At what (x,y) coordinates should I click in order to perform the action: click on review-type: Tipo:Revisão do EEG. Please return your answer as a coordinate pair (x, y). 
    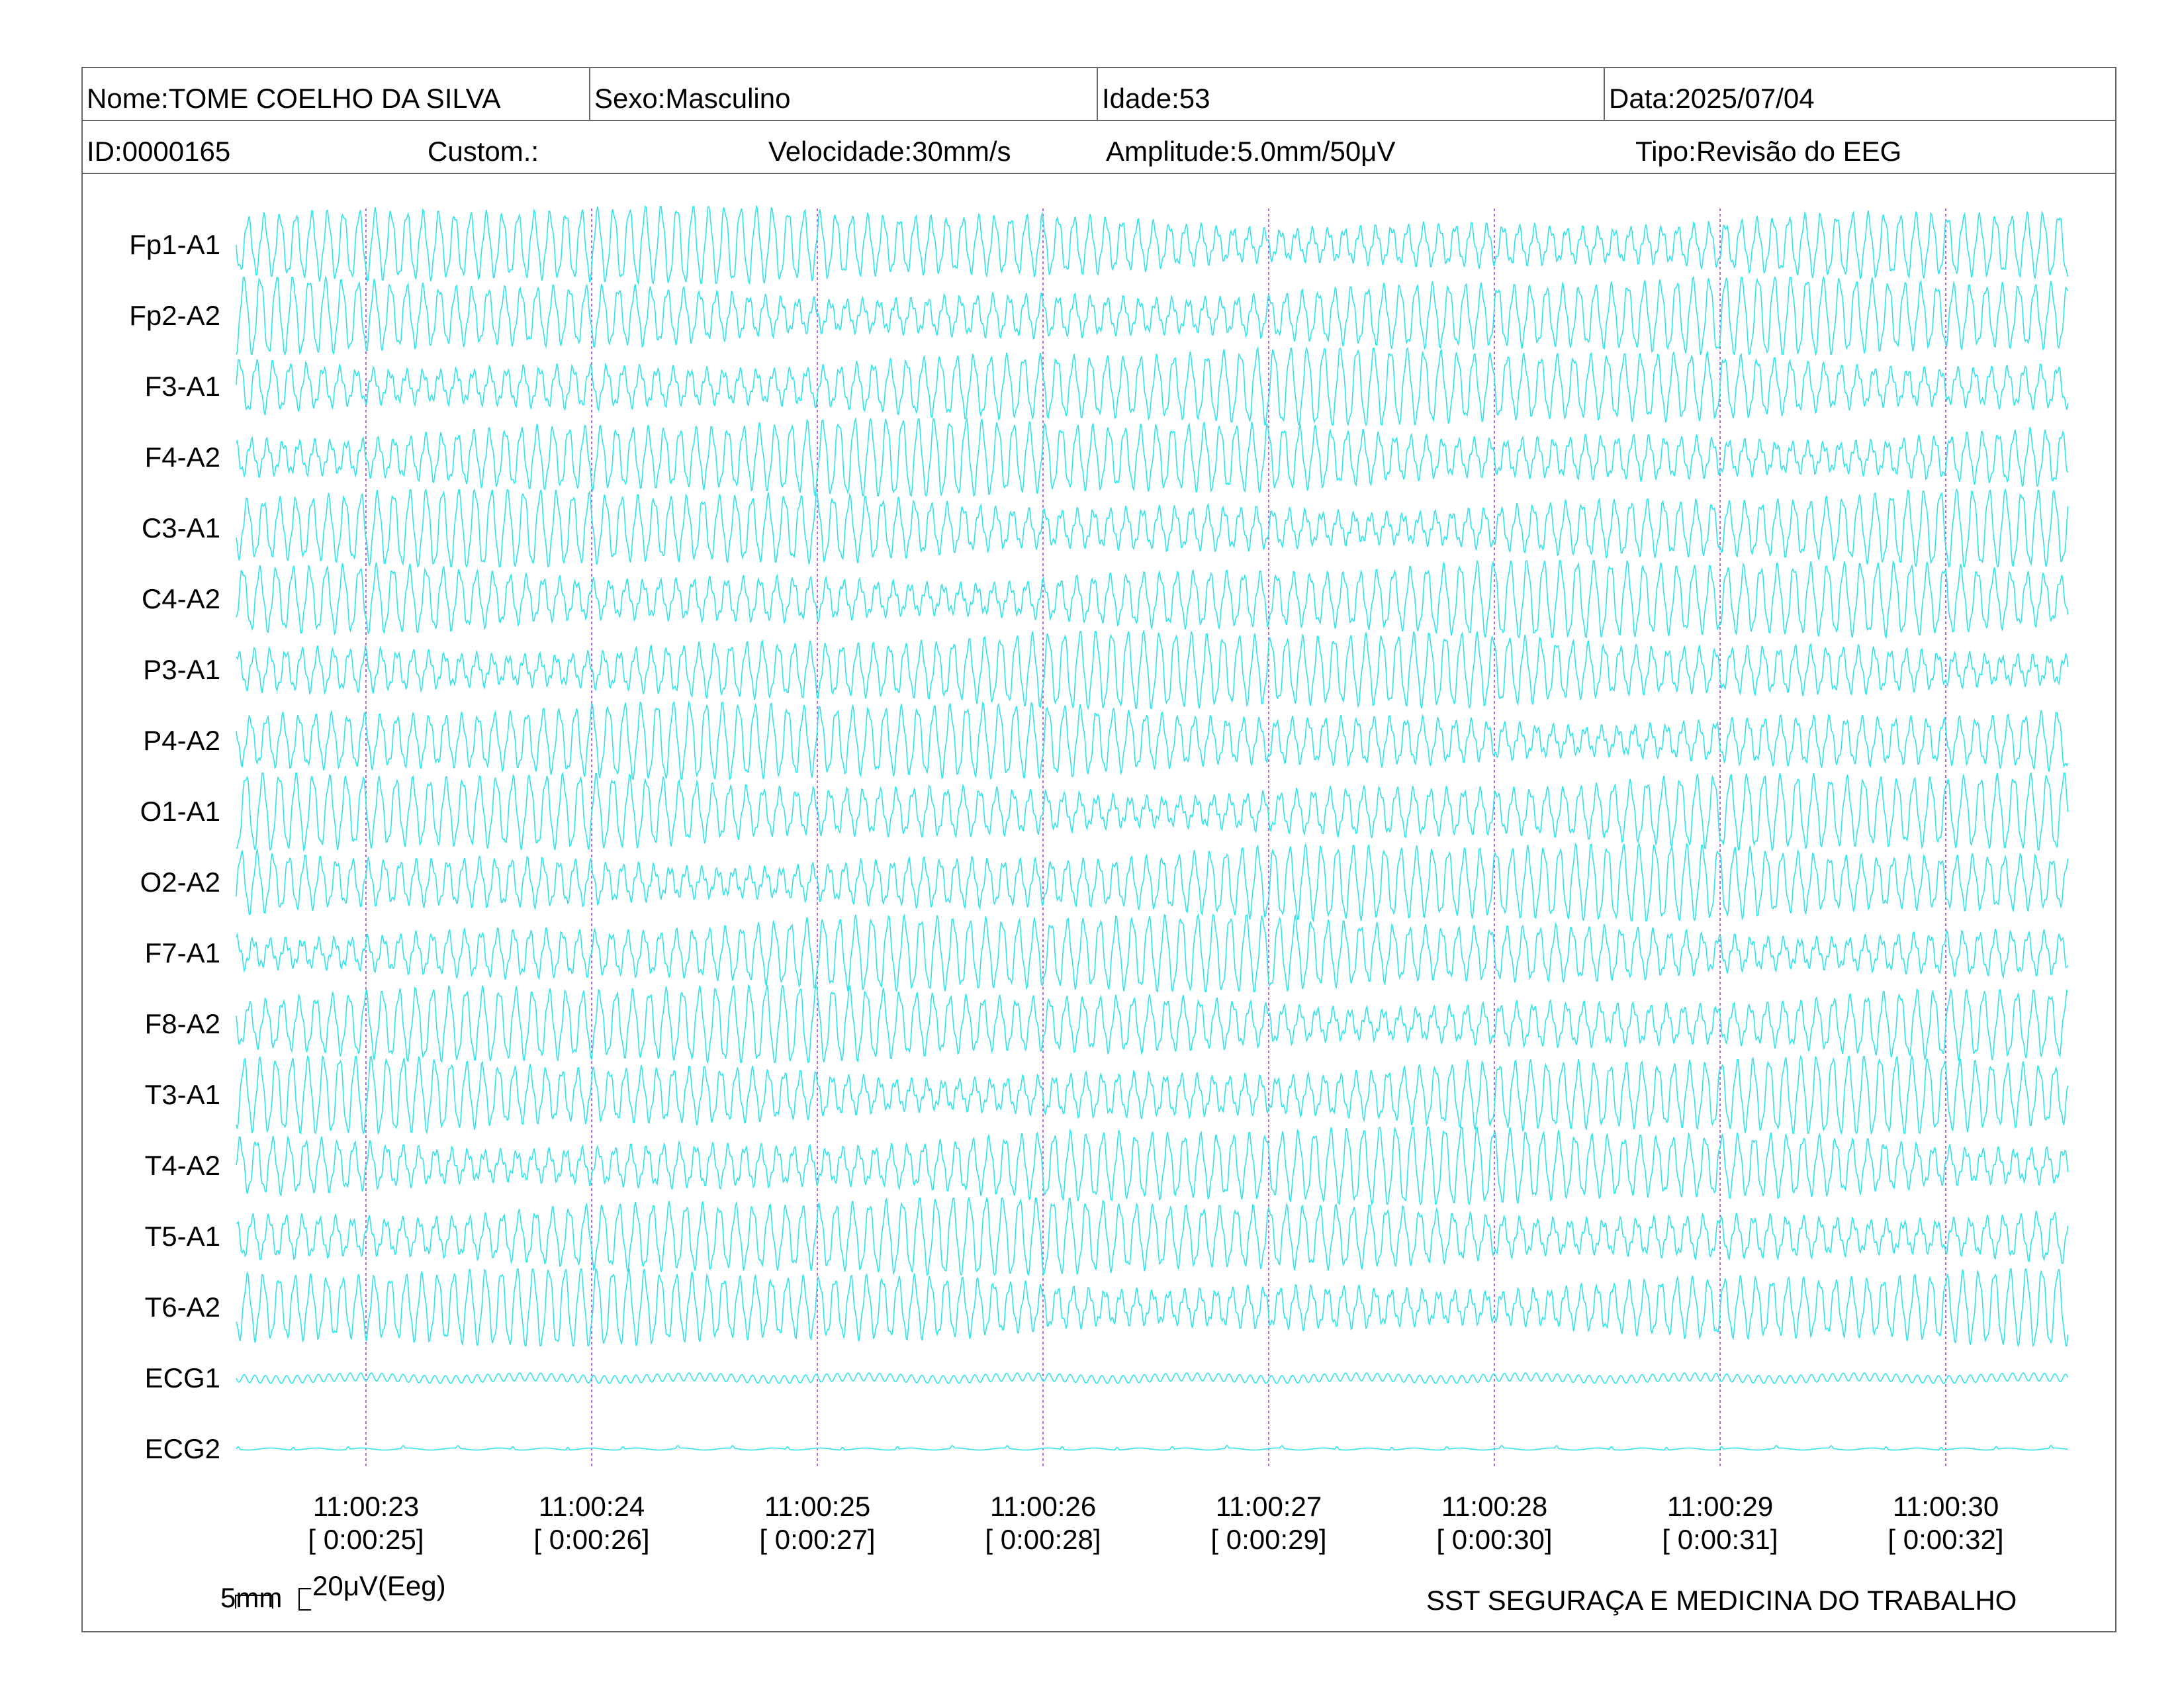
    Looking at the image, I should click on (1769, 151).